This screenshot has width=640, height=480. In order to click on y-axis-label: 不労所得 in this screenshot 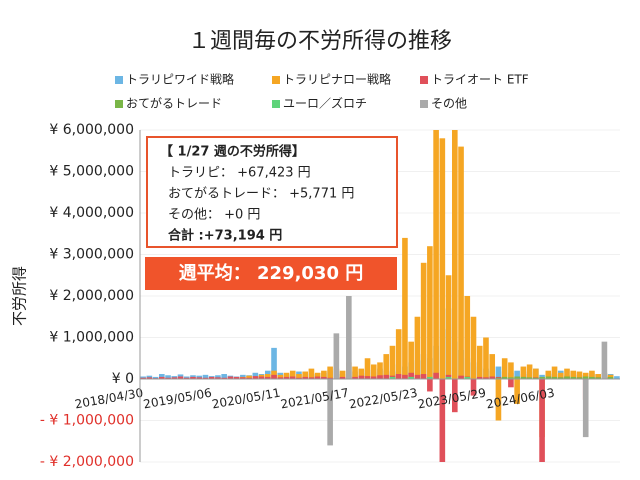, I will do `click(20, 296)`.